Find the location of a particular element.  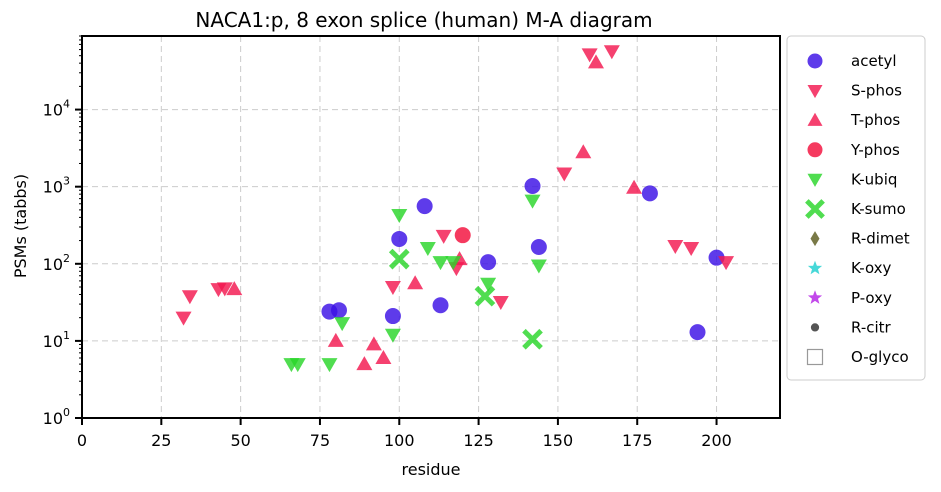

data-point-y-phos is located at coordinates (462, 235).